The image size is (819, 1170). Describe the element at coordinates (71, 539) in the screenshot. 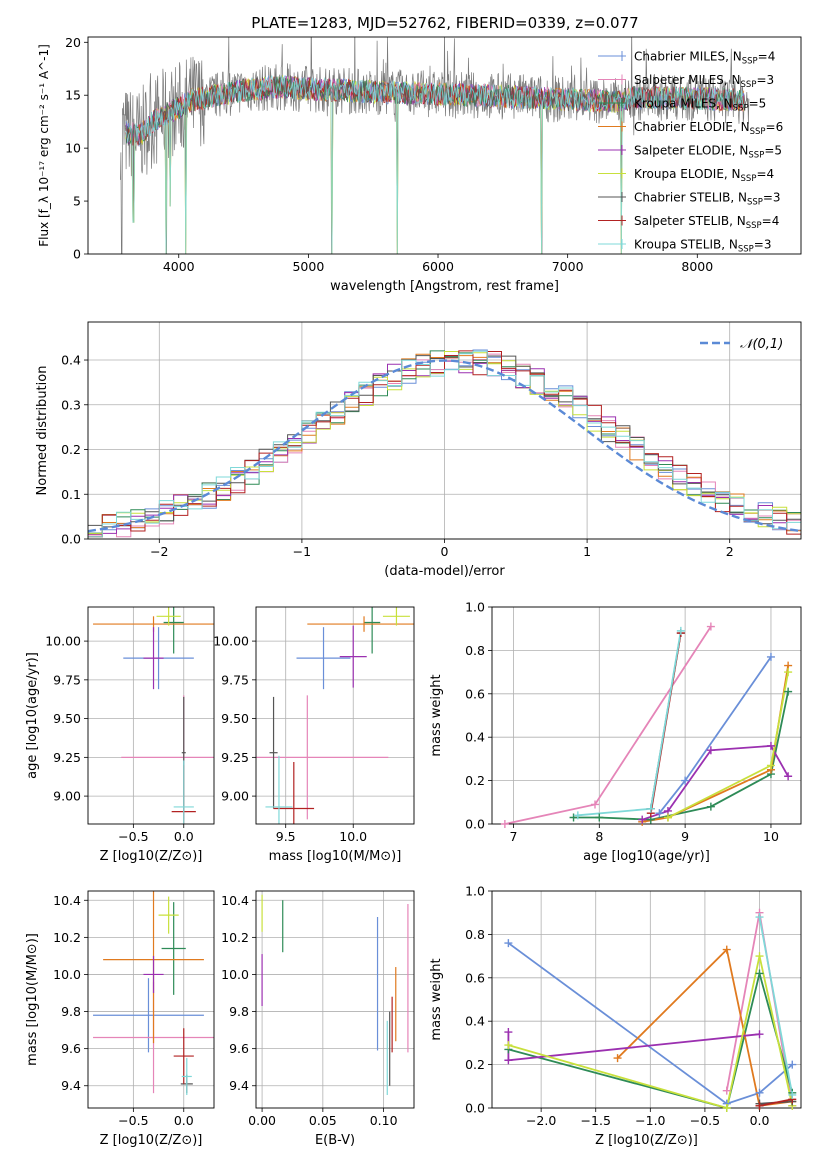

I see `residuals-y-tick-label: 0.0` at that location.